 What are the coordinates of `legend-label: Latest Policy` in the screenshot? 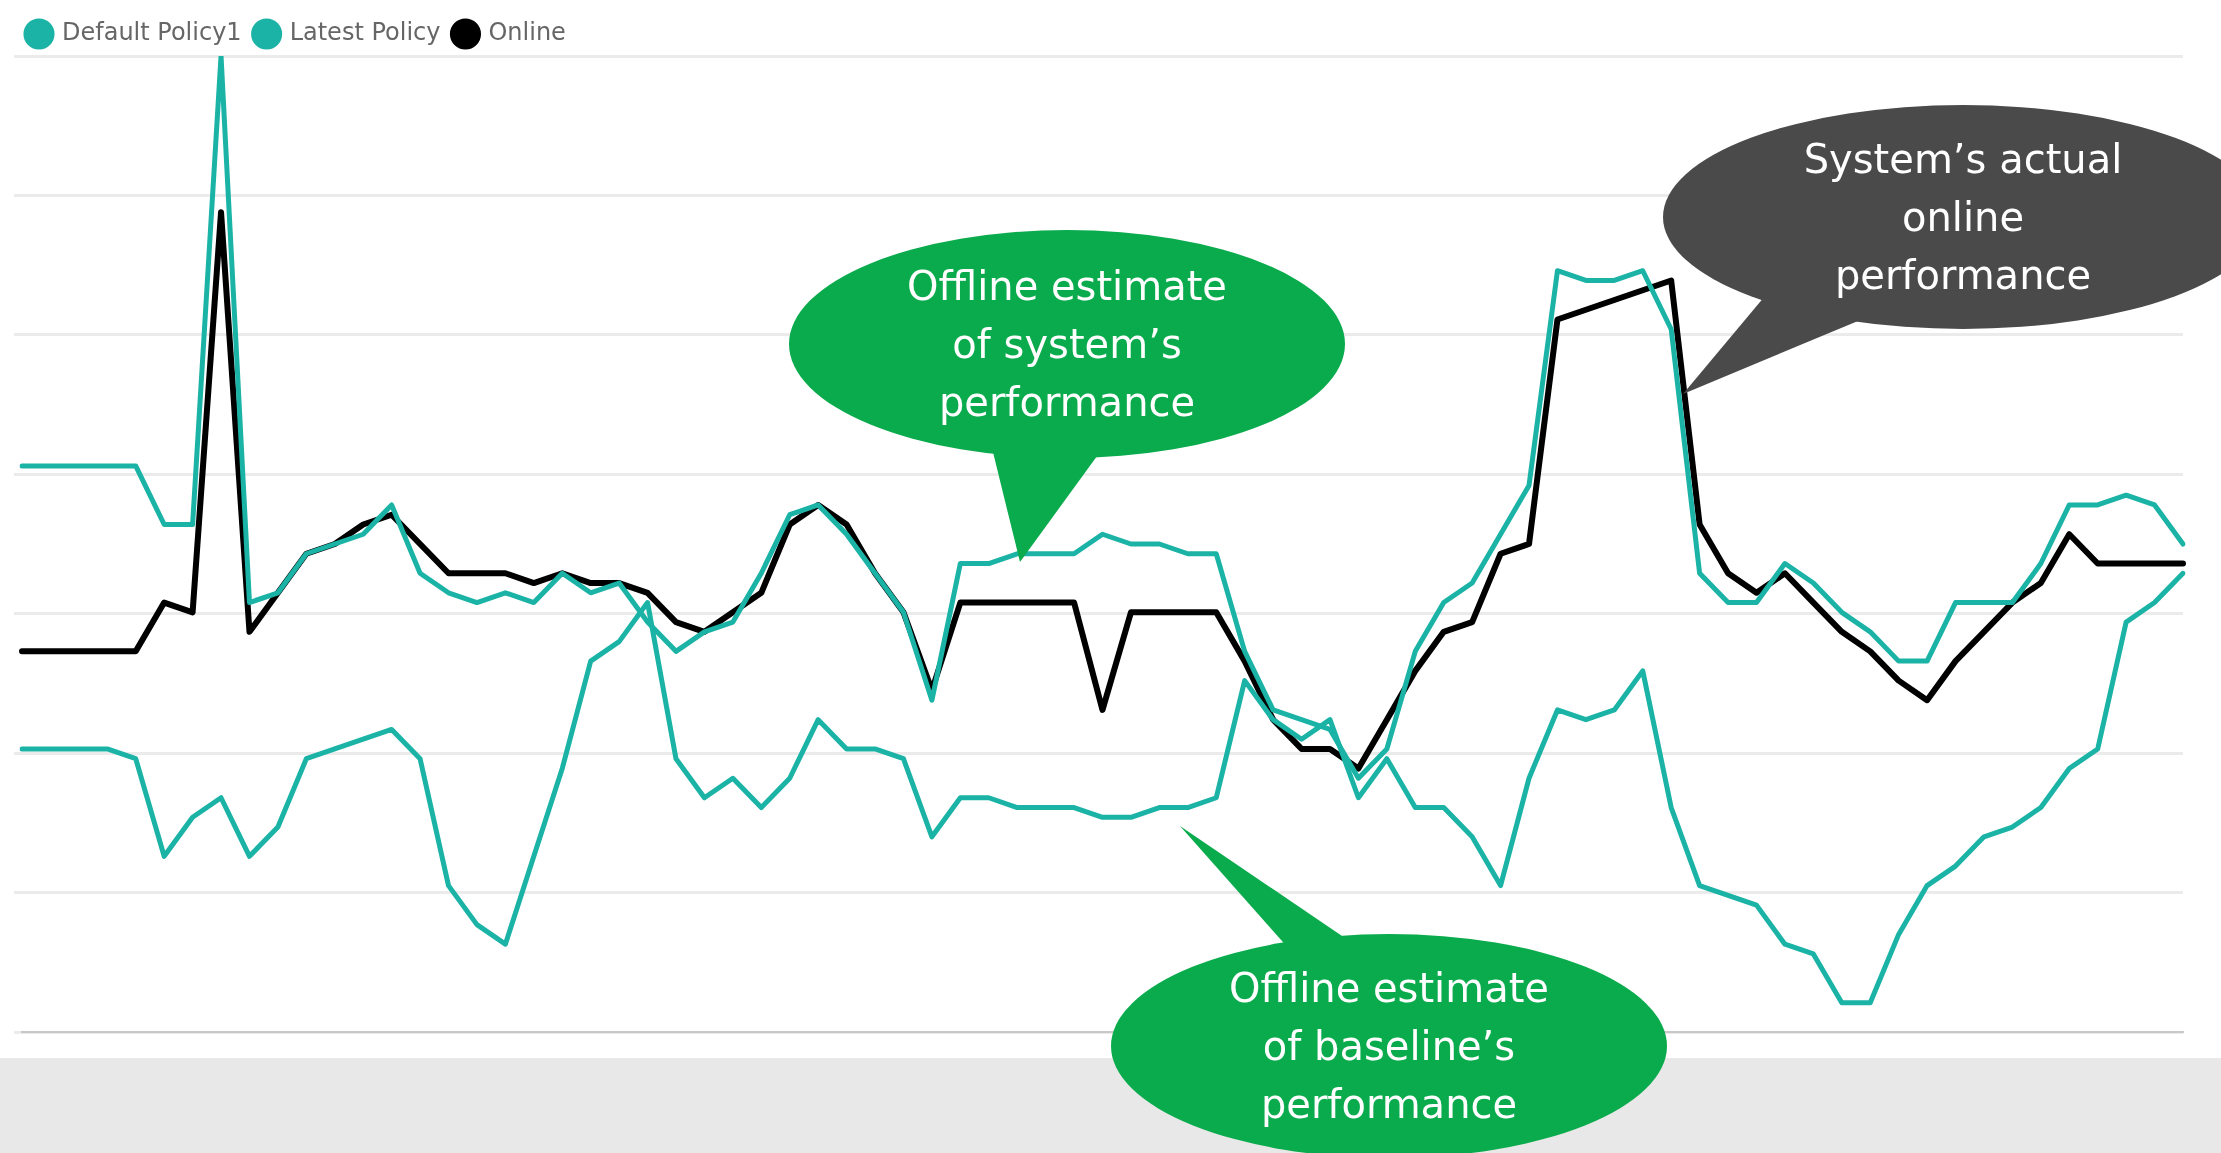 It's located at (365, 32).